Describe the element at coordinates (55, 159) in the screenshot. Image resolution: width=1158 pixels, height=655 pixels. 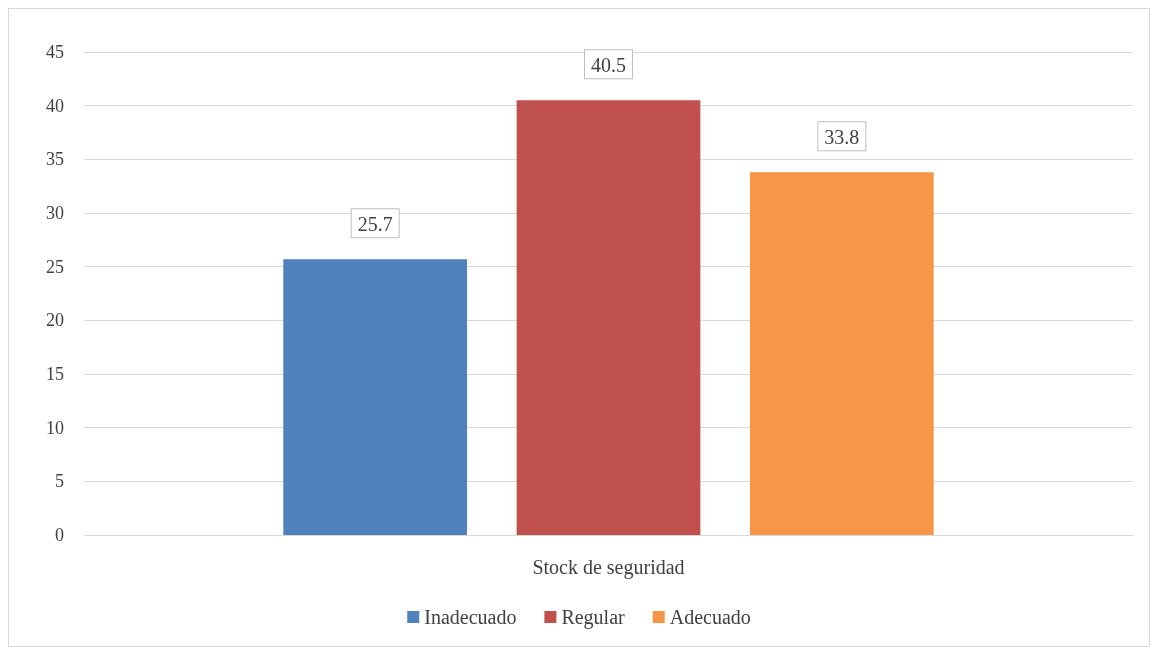
I see `y-tick-label: 35` at that location.